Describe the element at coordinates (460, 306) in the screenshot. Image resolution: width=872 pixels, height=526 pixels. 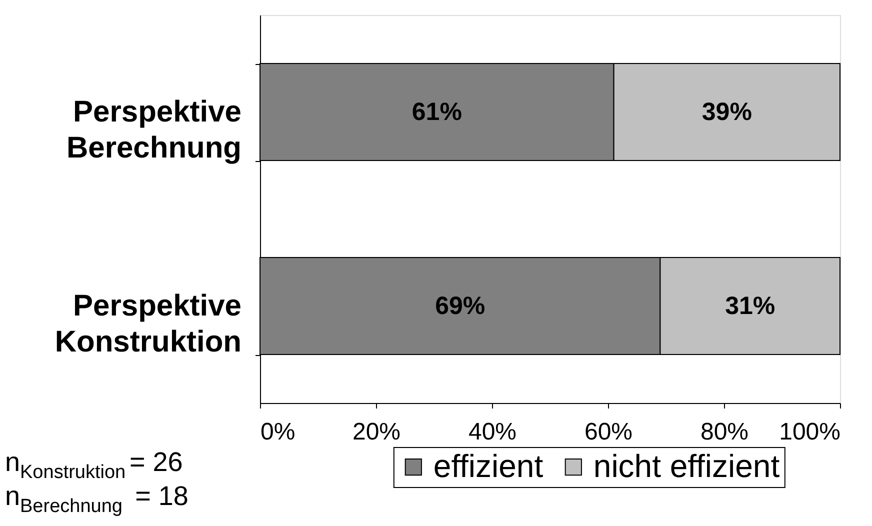
I see `data-label: 69%` at that location.